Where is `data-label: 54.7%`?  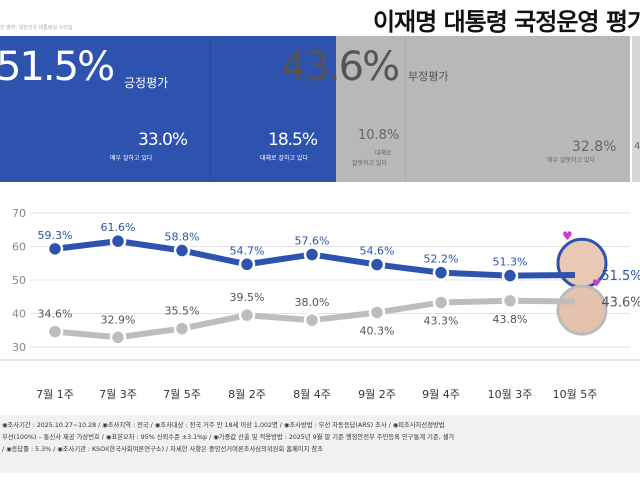 data-label: 54.7% is located at coordinates (247, 250).